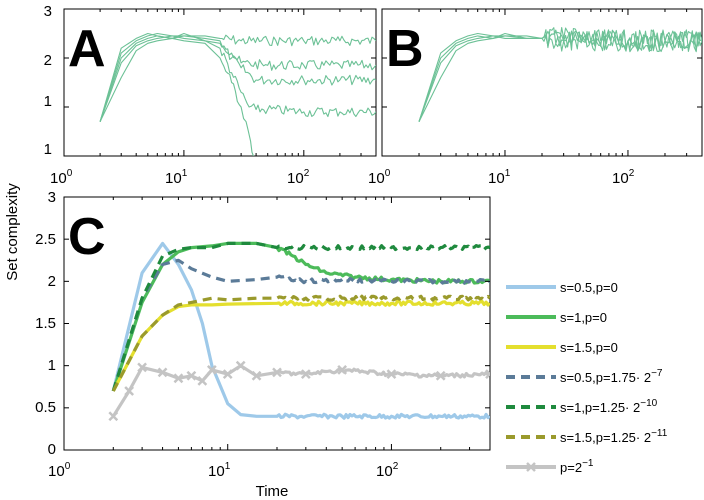  Describe the element at coordinates (45, 239) in the screenshot. I see `panel-c-ytick-label: 2.5` at that location.